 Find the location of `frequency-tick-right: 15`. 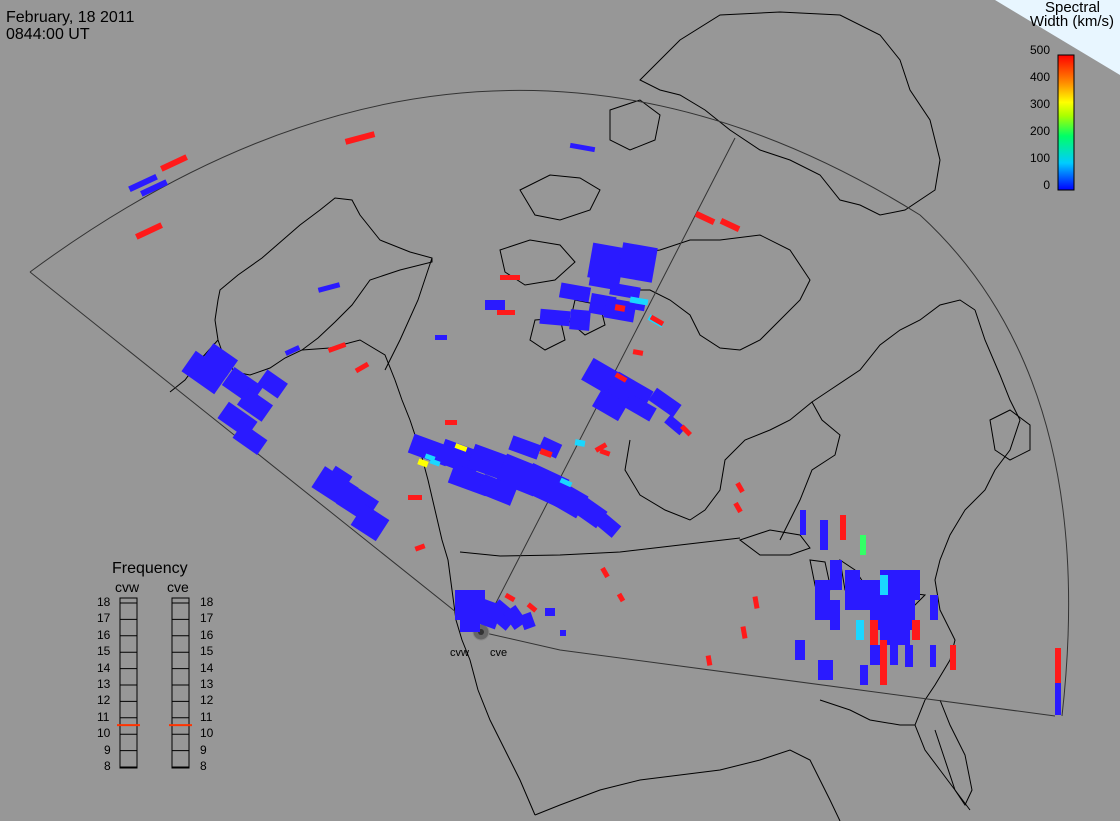

frequency-tick-right: 15 is located at coordinates (207, 651).